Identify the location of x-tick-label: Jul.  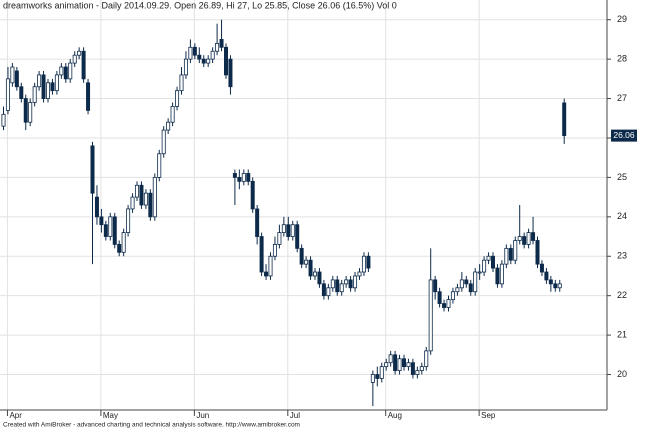
(295, 415).